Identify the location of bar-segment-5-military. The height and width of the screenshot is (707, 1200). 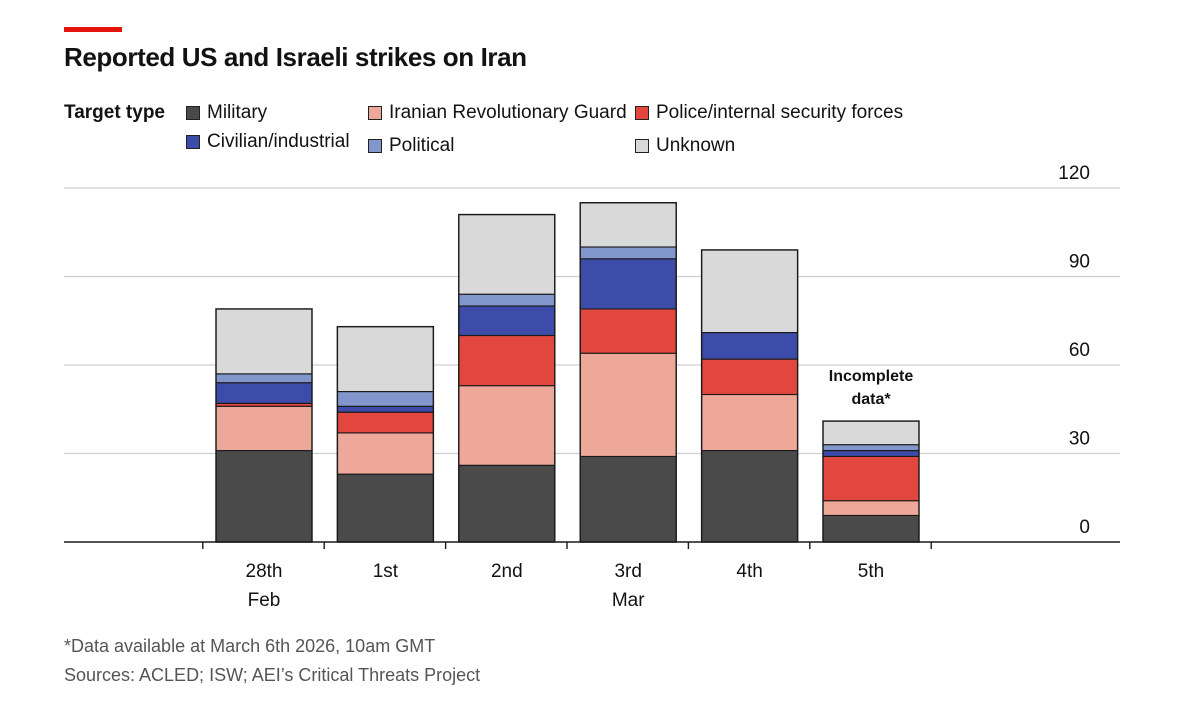
(750, 496).